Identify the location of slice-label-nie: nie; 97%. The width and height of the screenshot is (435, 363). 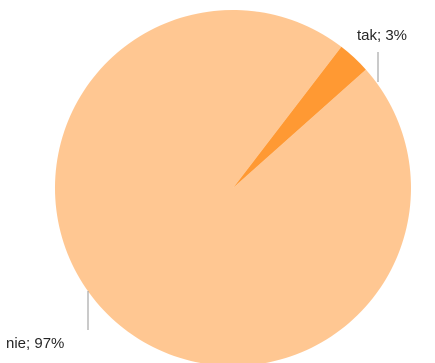
(35, 343).